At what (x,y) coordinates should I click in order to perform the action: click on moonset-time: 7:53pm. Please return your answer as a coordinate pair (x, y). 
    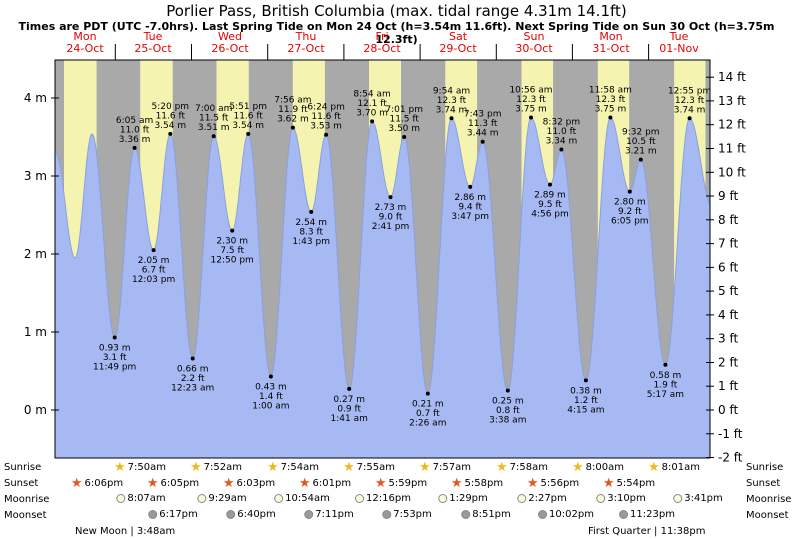
    Looking at the image, I should click on (412, 514).